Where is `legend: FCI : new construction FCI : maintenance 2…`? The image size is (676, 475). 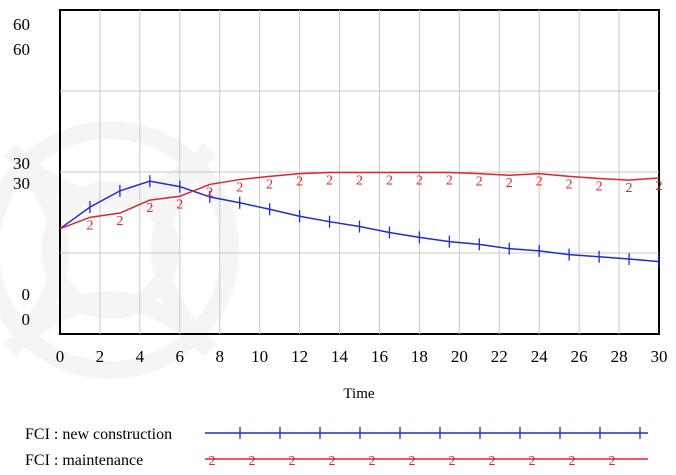
legend: FCI : new construction FCI : maintenance 2… is located at coordinates (336, 447).